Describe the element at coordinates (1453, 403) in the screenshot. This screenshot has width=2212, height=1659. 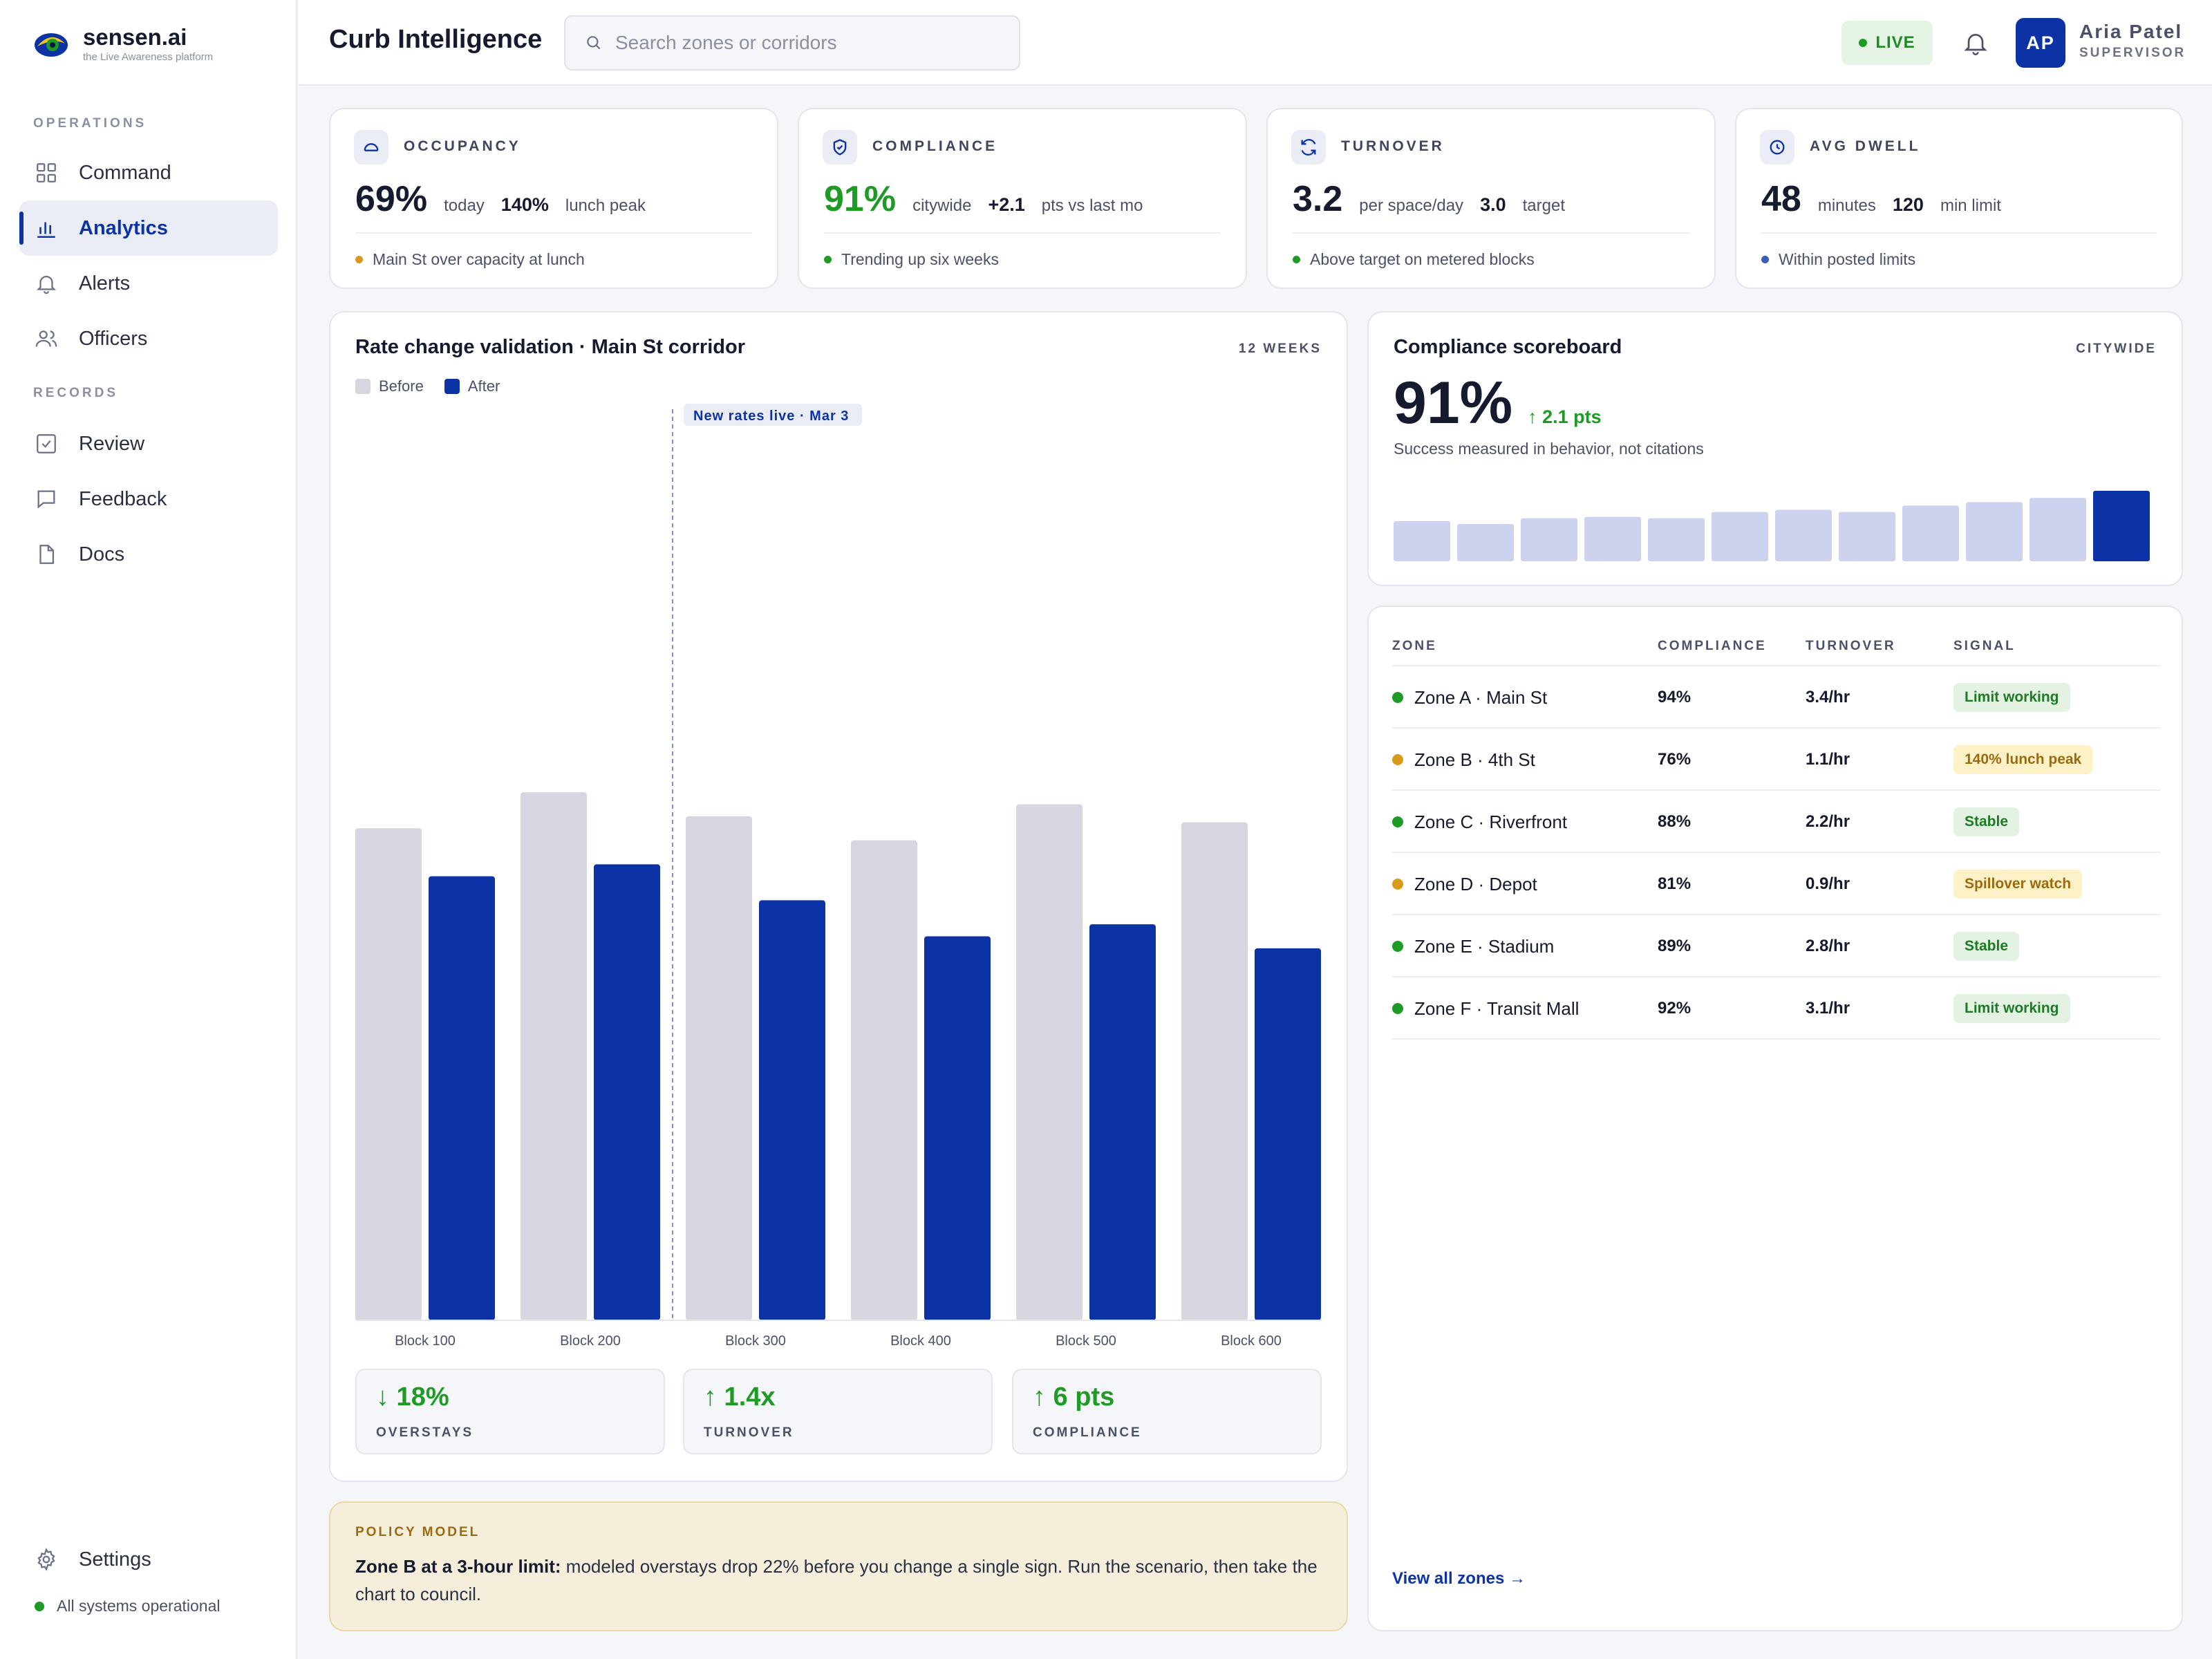
I see `scoreboard-value: 91%` at that location.